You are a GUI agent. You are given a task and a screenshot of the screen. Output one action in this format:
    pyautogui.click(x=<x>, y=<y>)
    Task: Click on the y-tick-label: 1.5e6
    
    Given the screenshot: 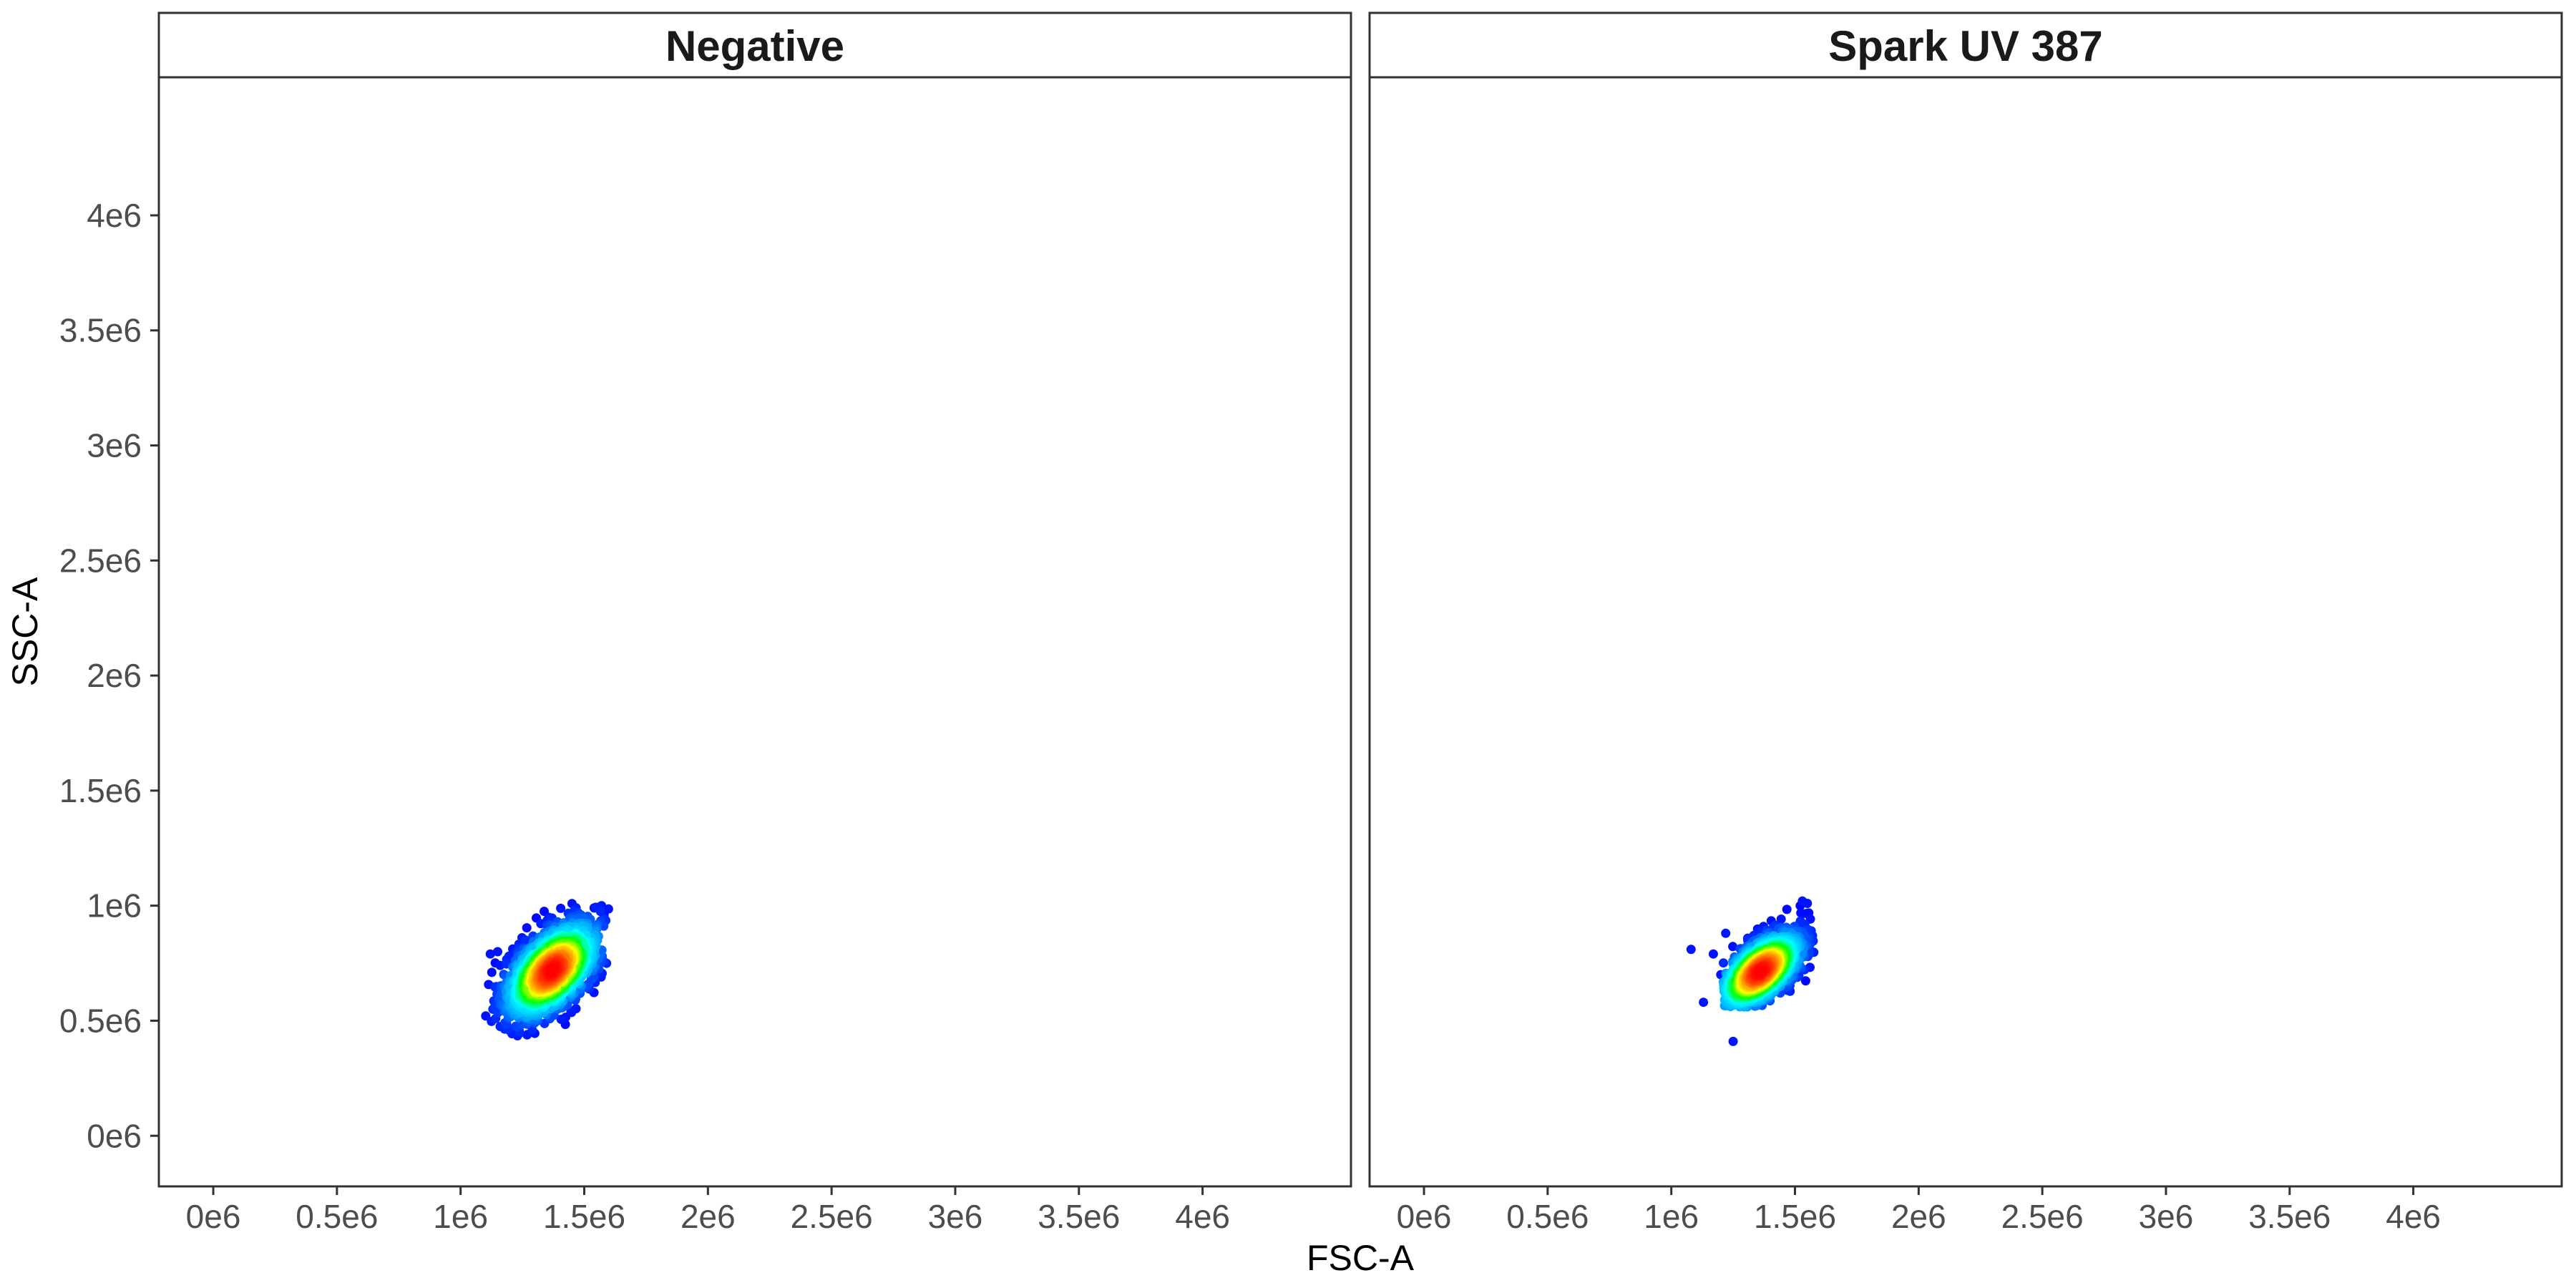 What is the action you would take?
    pyautogui.click(x=100, y=790)
    